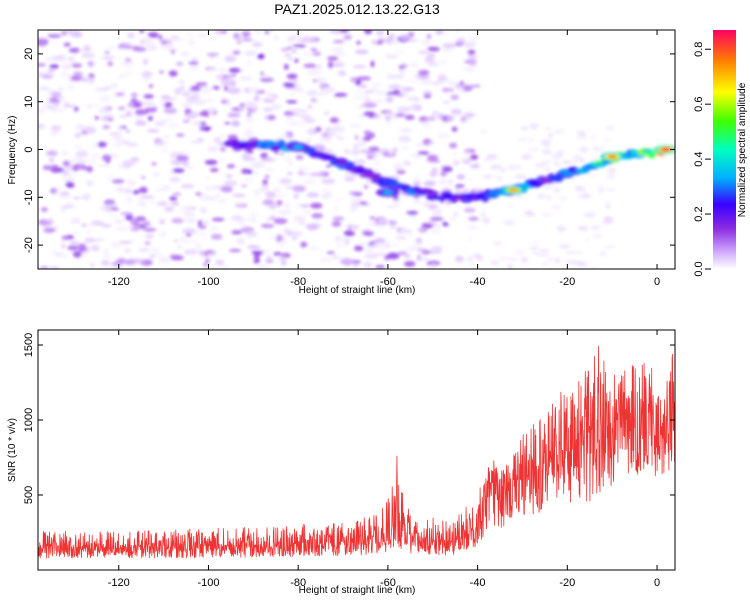 The width and height of the screenshot is (750, 600). What do you see at coordinates (699, 49) in the screenshot?
I see `colorbar-tick-label: 0.8` at bounding box center [699, 49].